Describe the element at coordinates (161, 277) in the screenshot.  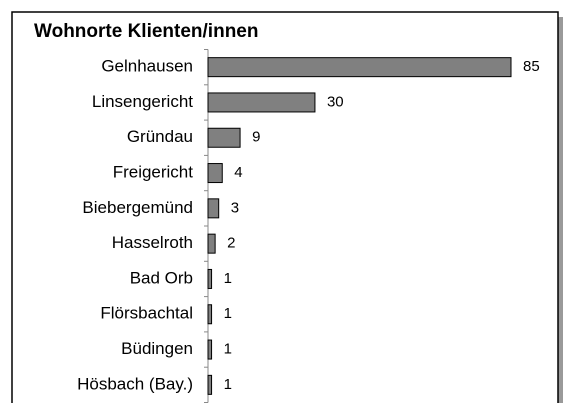
I see `category-label: Bad Orb` at that location.